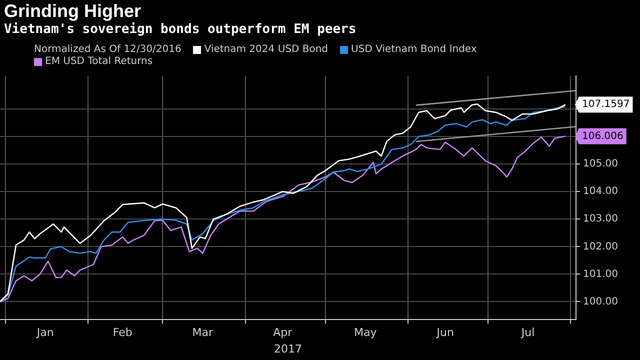 The width and height of the screenshot is (640, 360). Describe the element at coordinates (600, 164) in the screenshot. I see `y-tick-label: 105.00` at that location.